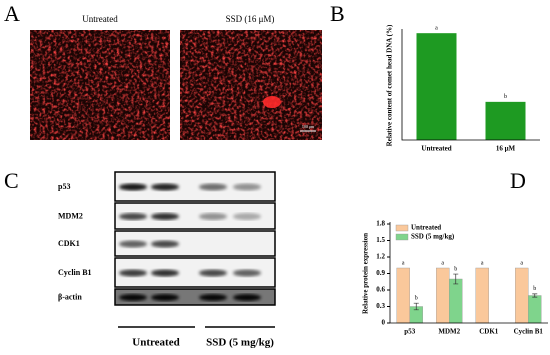 The width and height of the screenshot is (550, 355). What do you see at coordinates (100, 19) in the screenshot?
I see `micrograph-label: Untreated` at bounding box center [100, 19].